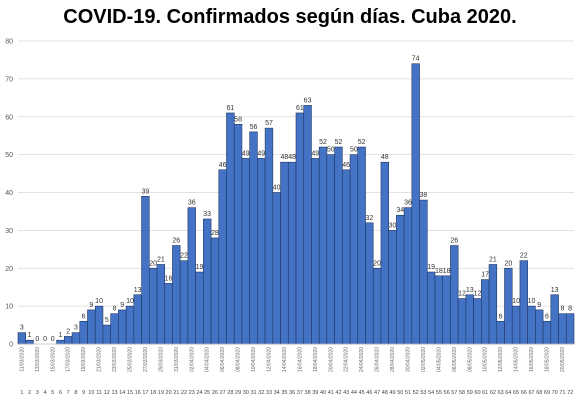 This screenshot has height=403, width=580. Describe the element at coordinates (215, 233) in the screenshot. I see `data-label: 28` at that location.